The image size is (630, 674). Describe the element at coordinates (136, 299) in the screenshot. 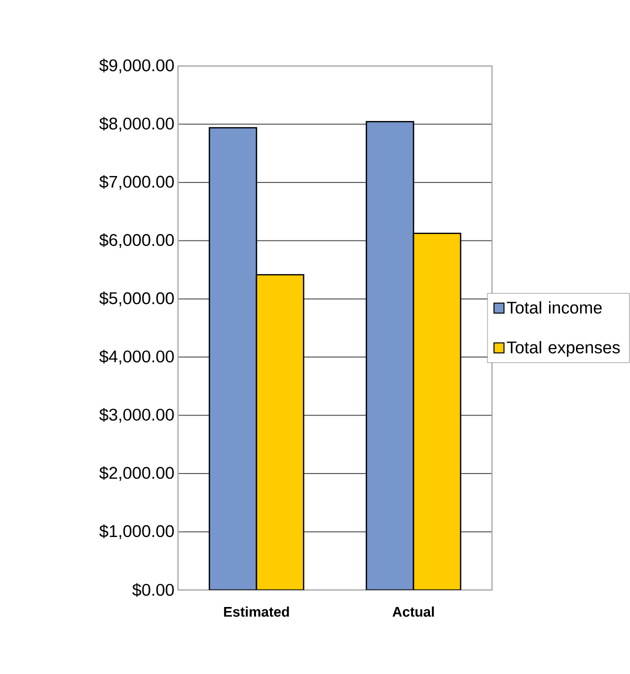

I see `y-tick-label: $5,000.00` at that location.